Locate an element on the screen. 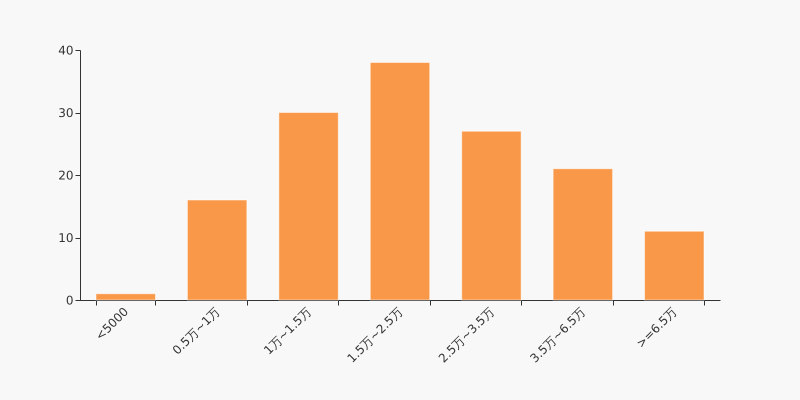  x-tick-label: 0.5万~1万 is located at coordinates (196, 331).